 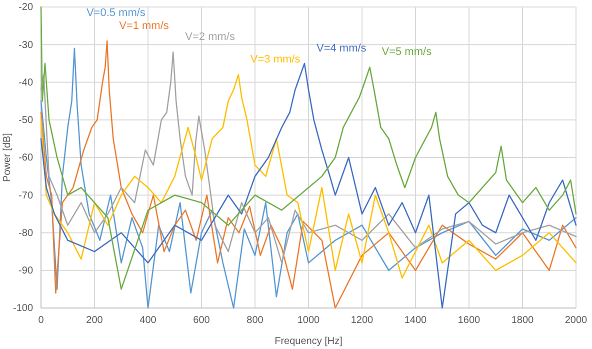 What do you see at coordinates (210, 37) in the screenshot?
I see `series-label: V=2 mm/s` at bounding box center [210, 37].